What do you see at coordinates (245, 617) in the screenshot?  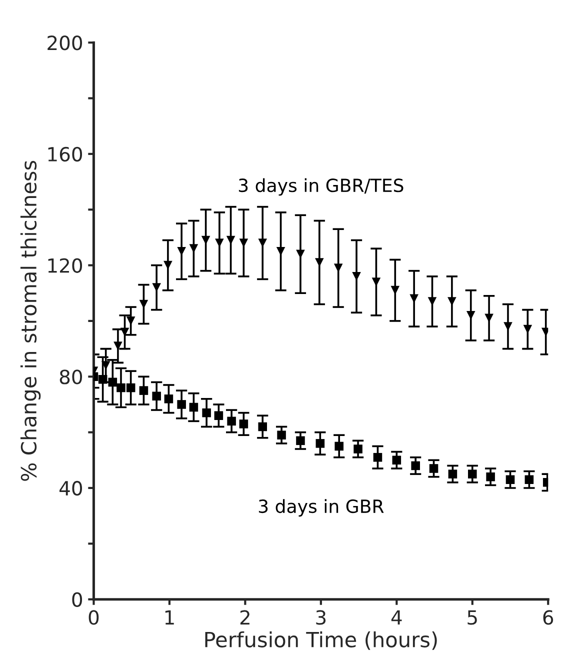 I see `x-tick-label: 2` at bounding box center [245, 617].